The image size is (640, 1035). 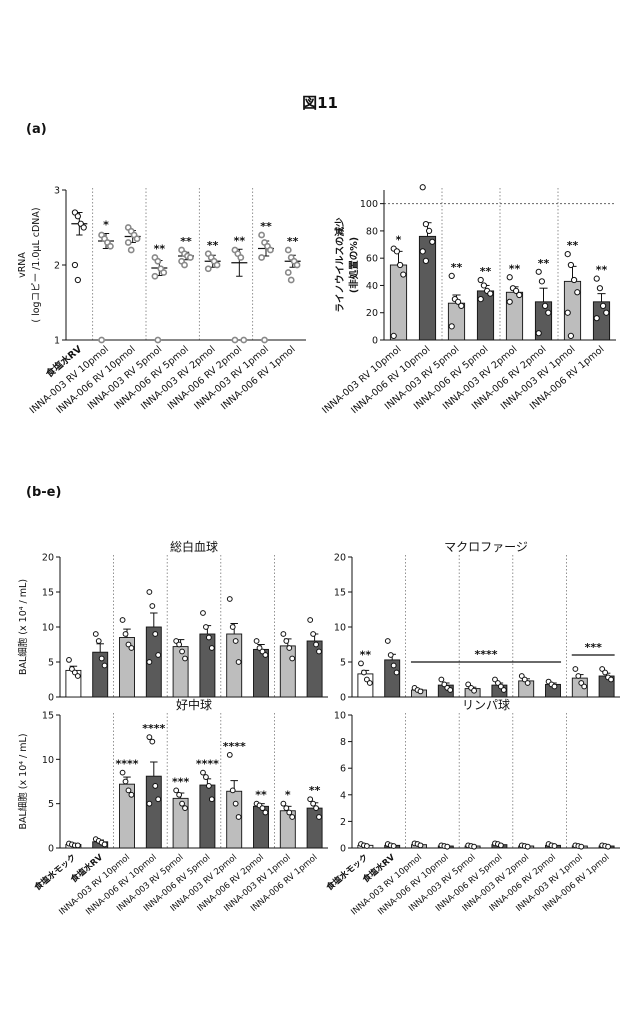 What do you see at coordinates (343, 769) in the screenshot?
I see `y-tick-label: 6` at bounding box center [343, 769].